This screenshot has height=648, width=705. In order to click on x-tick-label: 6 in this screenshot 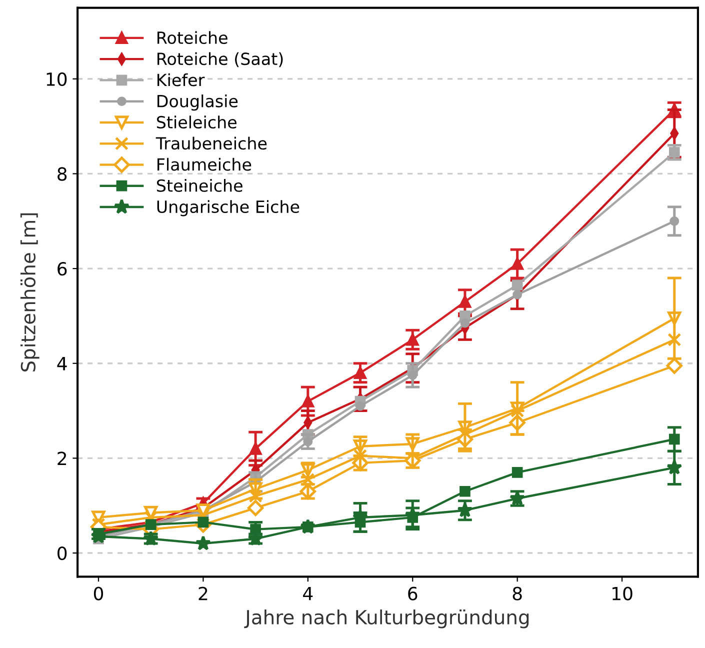, I will do `click(413, 593)`.